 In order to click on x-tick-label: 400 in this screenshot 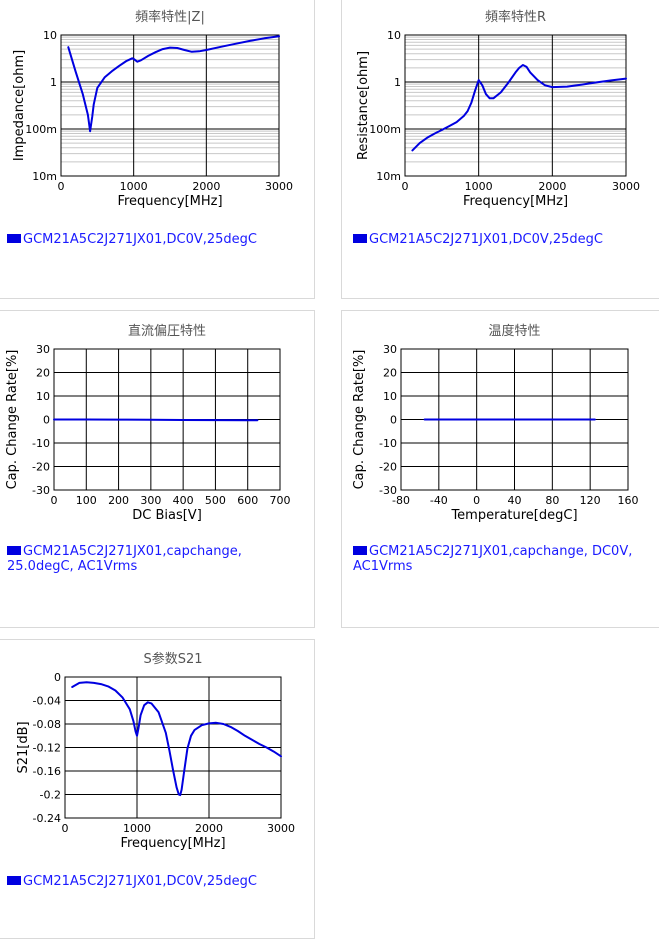, I will do `click(183, 500)`.